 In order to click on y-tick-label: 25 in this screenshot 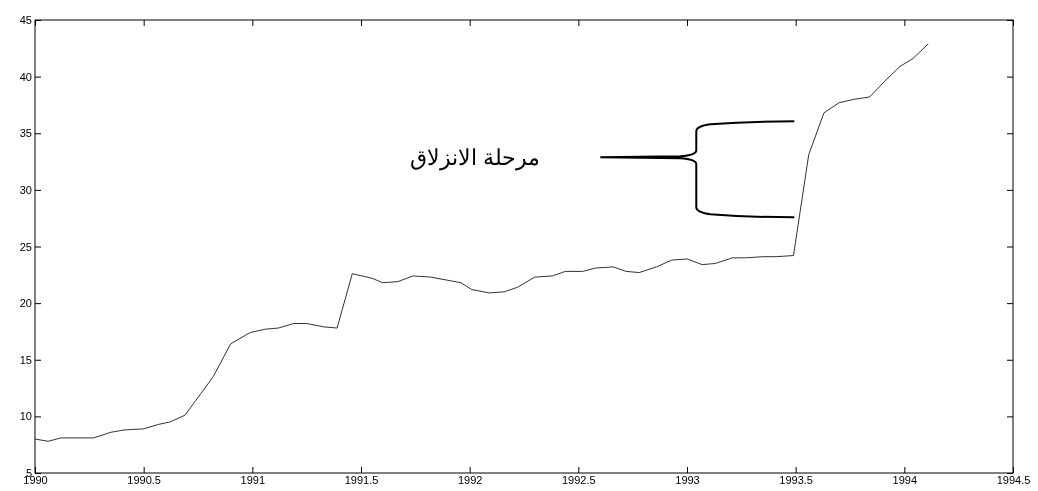, I will do `click(25, 246)`.